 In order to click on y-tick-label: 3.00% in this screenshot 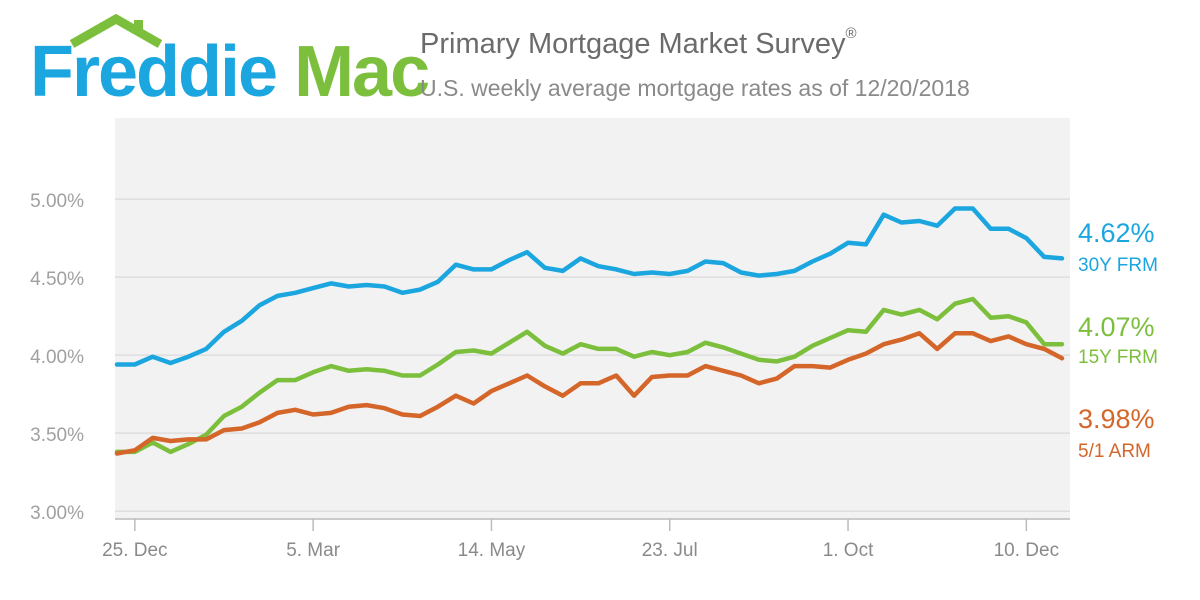, I will do `click(57, 513)`.